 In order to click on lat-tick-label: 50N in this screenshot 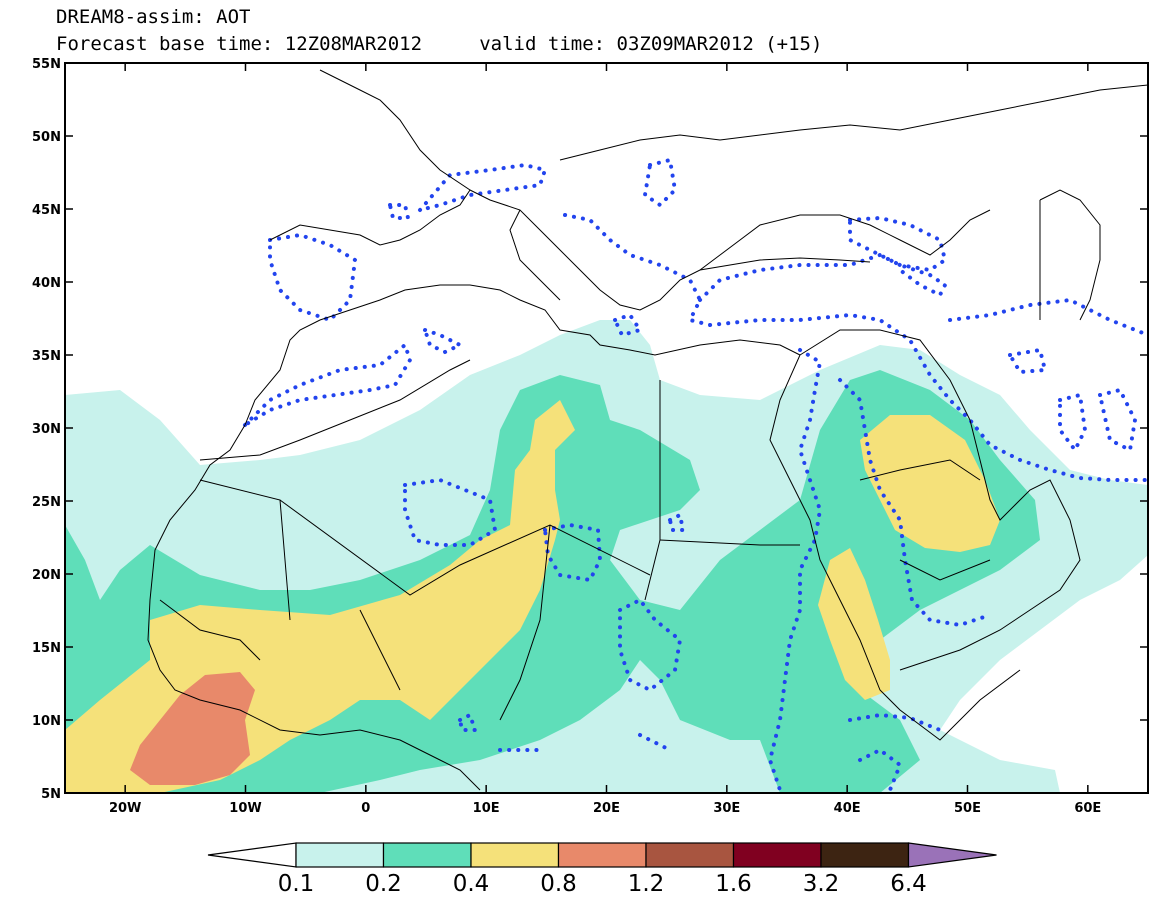, I will do `click(46, 137)`.